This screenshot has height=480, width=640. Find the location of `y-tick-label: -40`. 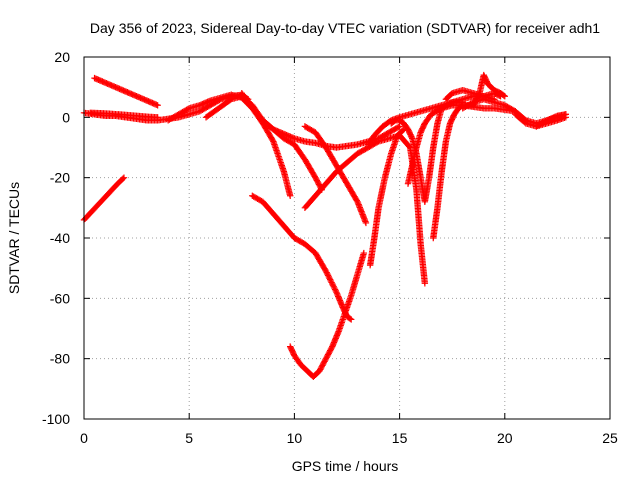

y-tick-label: -40 is located at coordinates (60, 238).